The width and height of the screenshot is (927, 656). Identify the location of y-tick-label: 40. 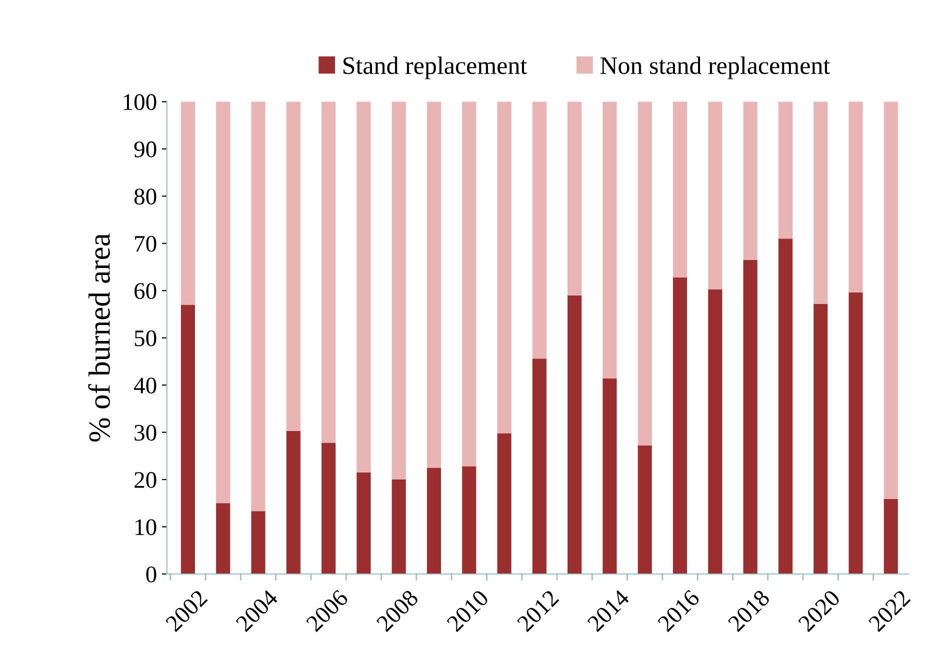
(145, 386).